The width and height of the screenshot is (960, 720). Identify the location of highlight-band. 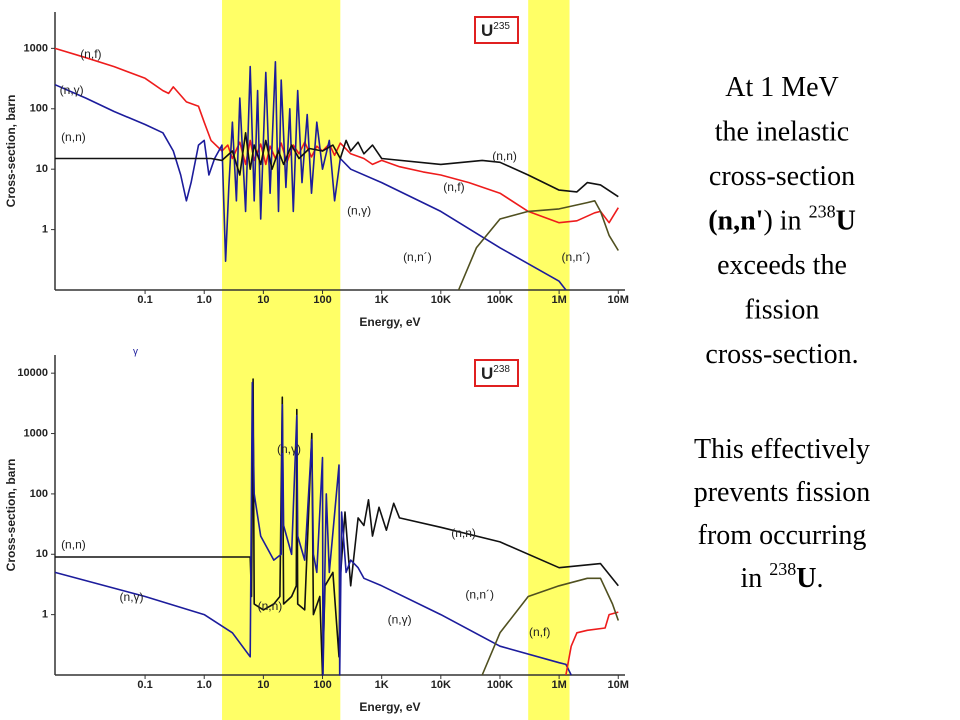
(549, 360).